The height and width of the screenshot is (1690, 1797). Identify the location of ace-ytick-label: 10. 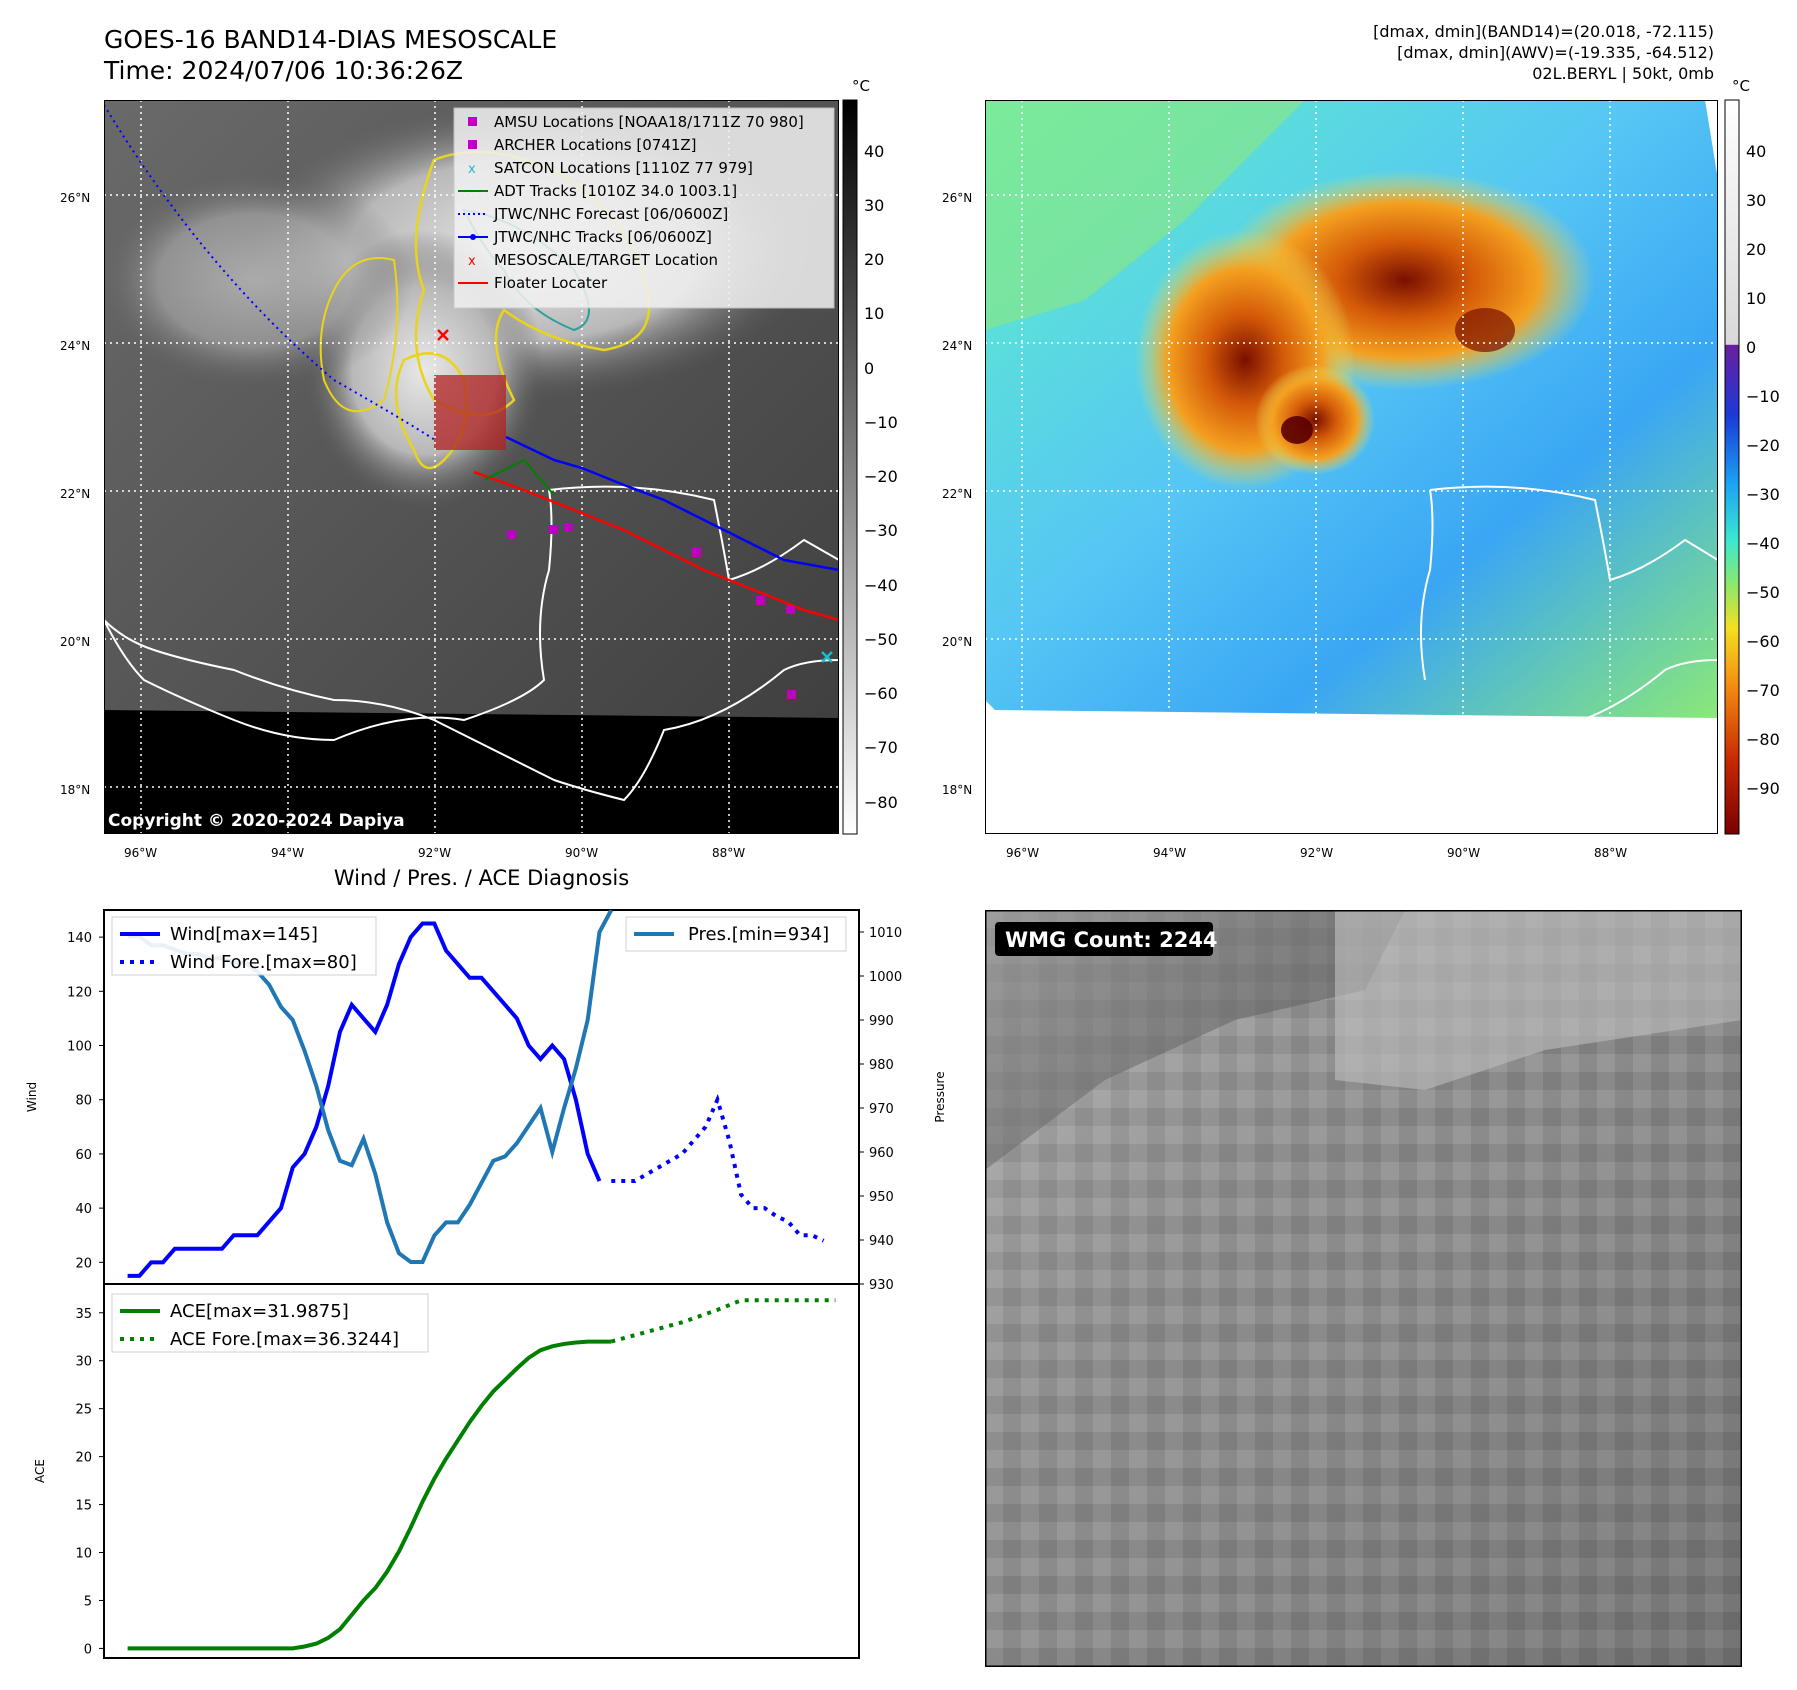
(83, 1554).